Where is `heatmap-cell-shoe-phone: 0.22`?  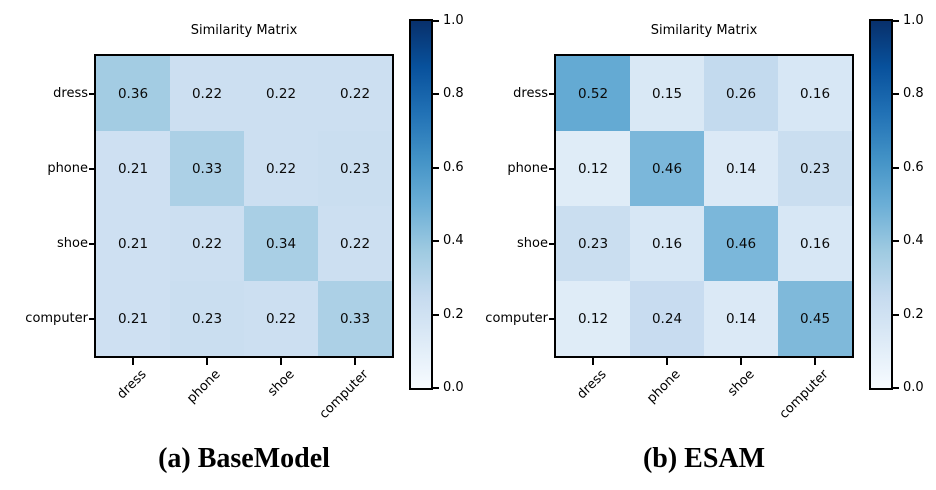 heatmap-cell-shoe-phone: 0.22 is located at coordinates (207, 243).